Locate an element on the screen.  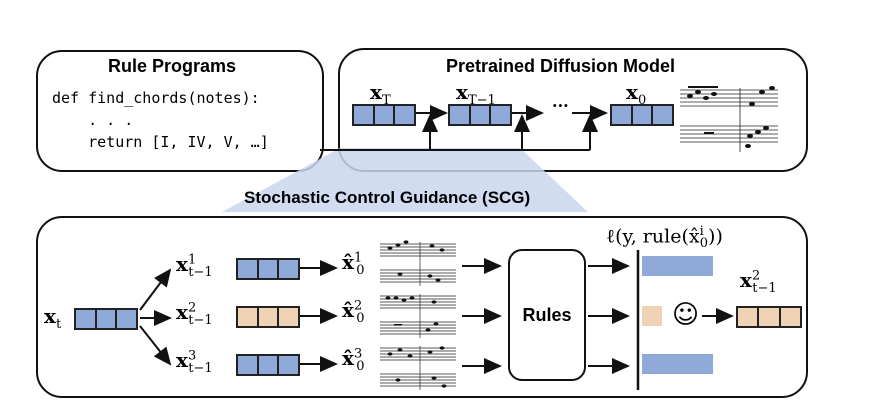
x-0-bar is located at coordinates (642, 115).